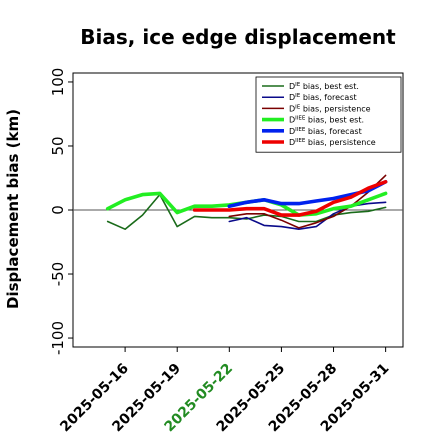 This screenshot has width=440, height=440. I want to click on legend-entry: DIIEE bias, forecast, so click(325, 131).